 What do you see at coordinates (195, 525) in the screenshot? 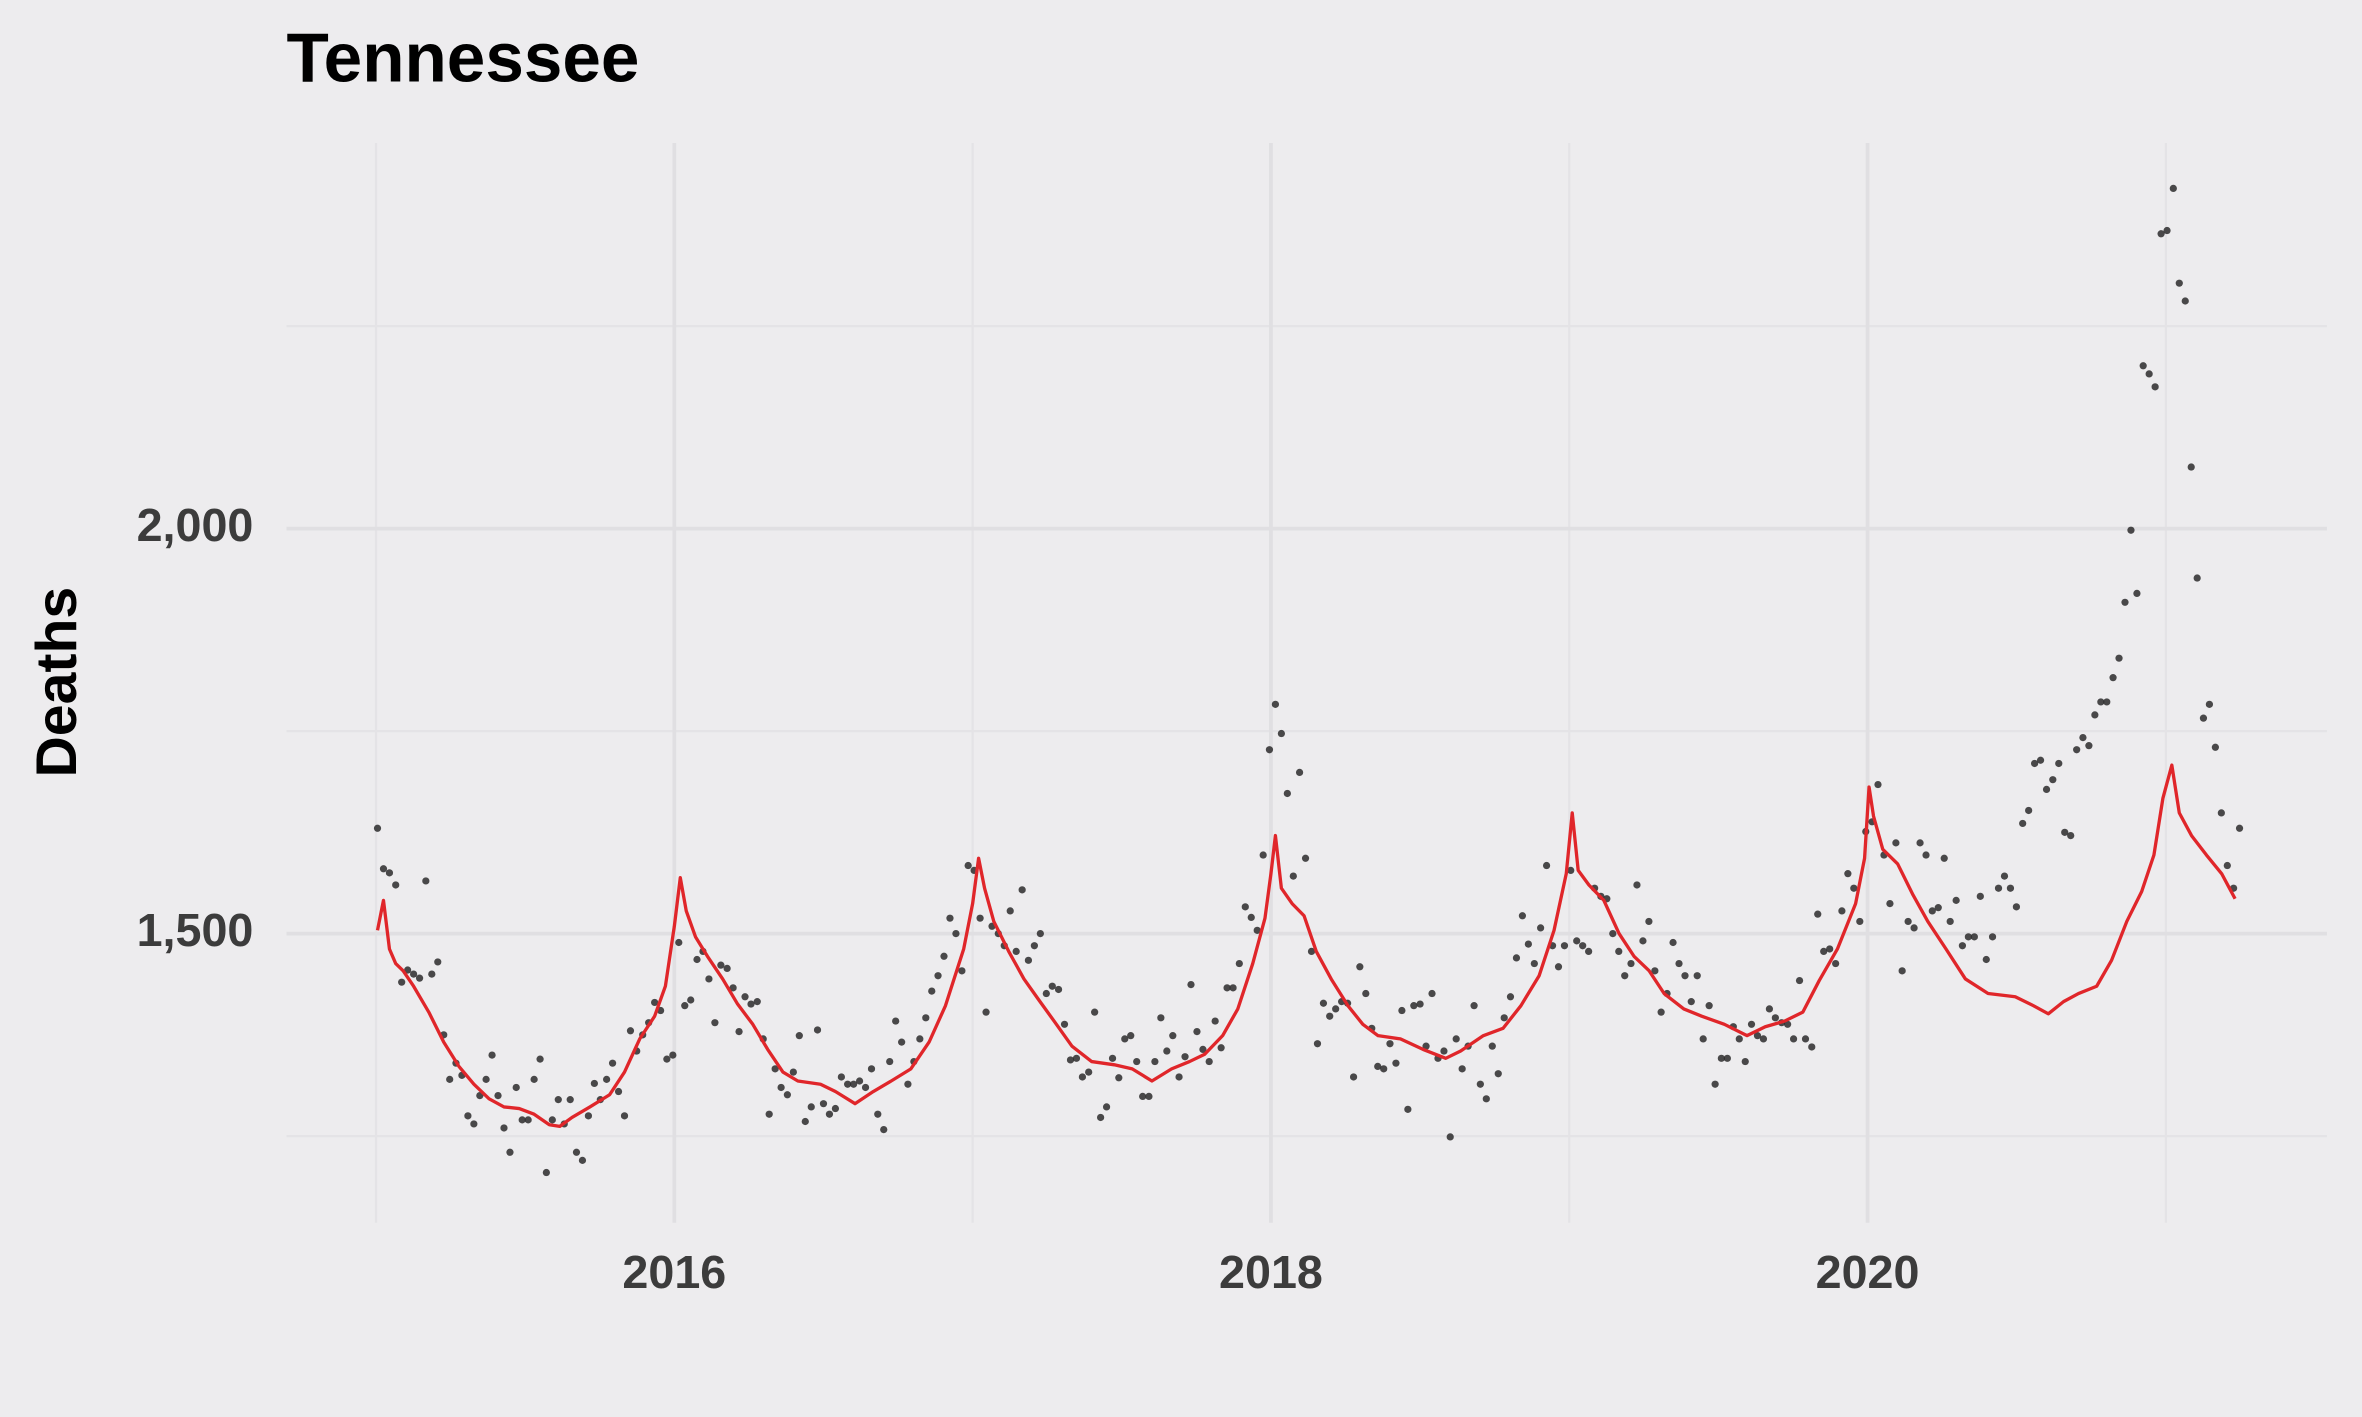
I see `y-tick-label: 2,000` at bounding box center [195, 525].